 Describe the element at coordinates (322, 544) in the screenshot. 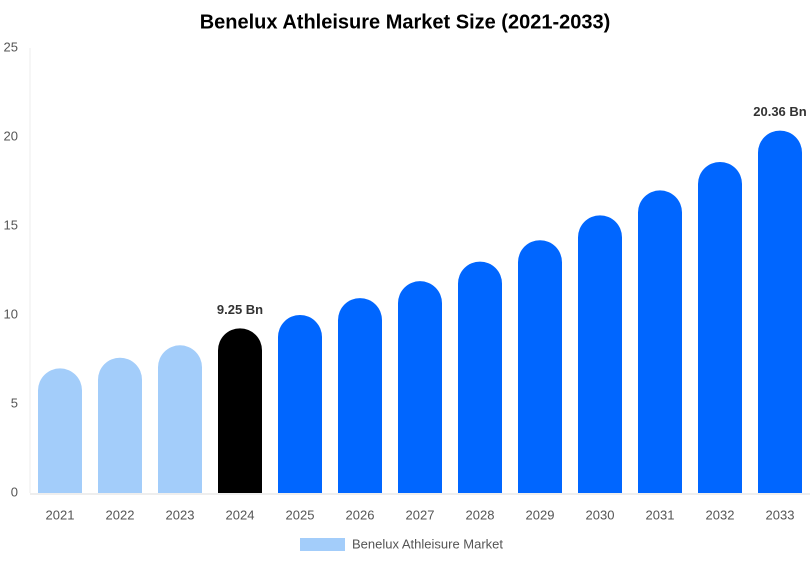

I see `legend-swatch` at that location.